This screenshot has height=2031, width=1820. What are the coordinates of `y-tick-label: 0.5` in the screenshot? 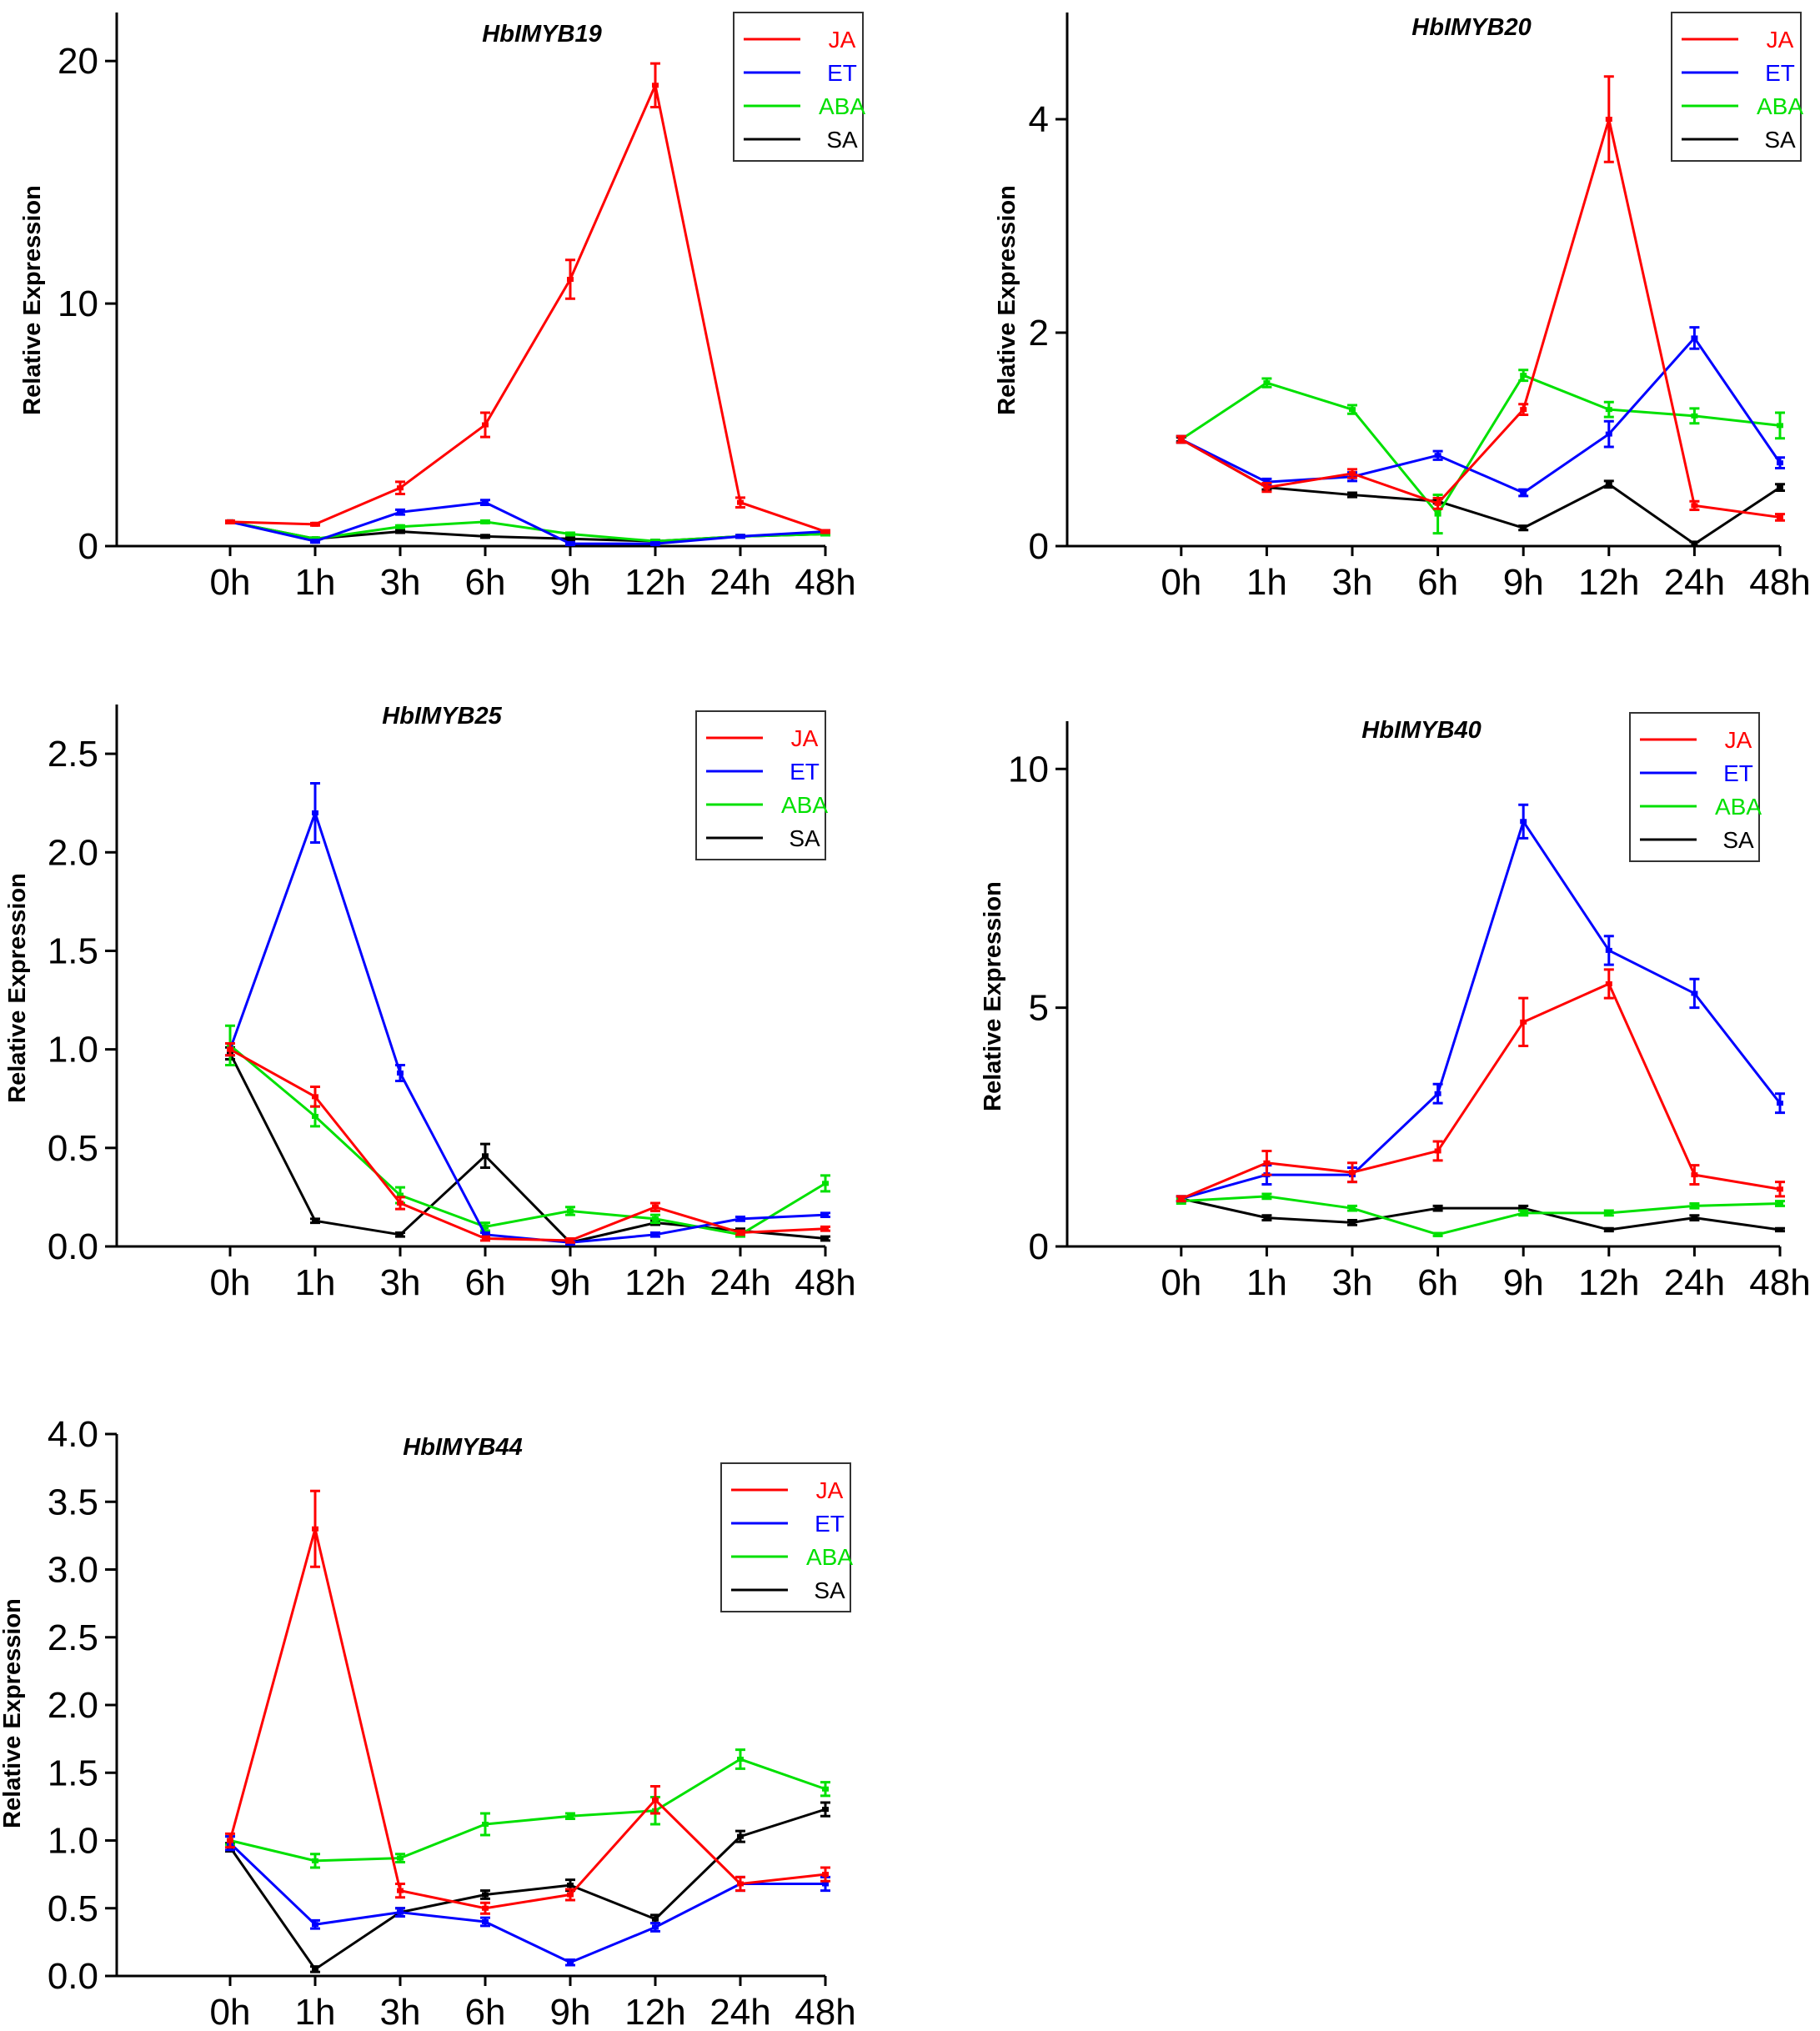 It's located at (73, 1148).